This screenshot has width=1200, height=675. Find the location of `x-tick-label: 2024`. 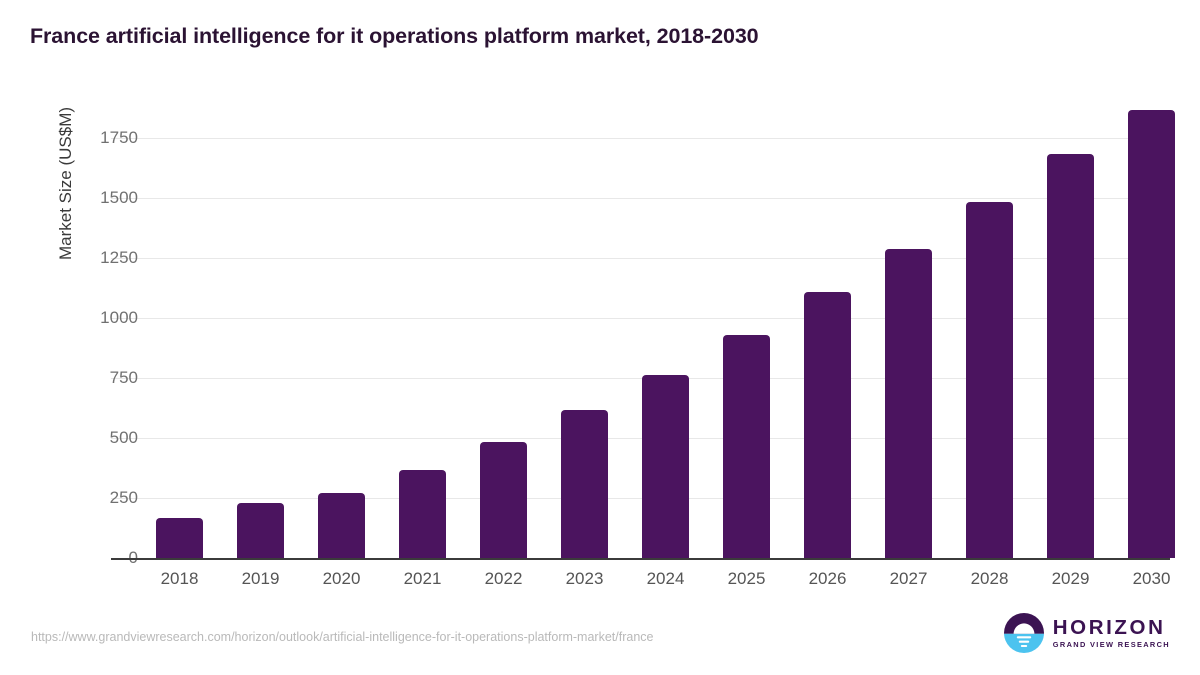

x-tick-label: 2024 is located at coordinates (665, 578).